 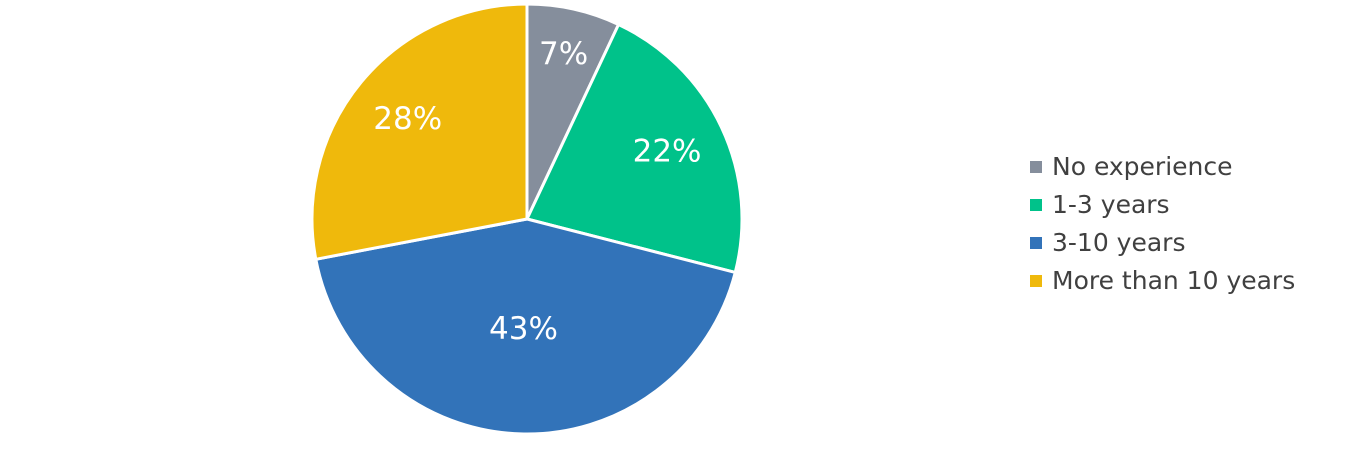 What do you see at coordinates (667, 152) in the screenshot?
I see `data-label: 22%` at bounding box center [667, 152].